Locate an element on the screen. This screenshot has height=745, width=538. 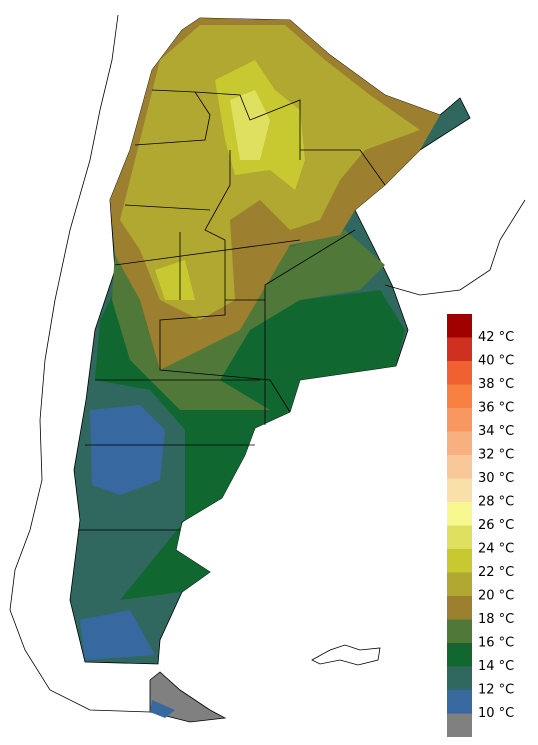
legend-label: 28 °C is located at coordinates (496, 502).